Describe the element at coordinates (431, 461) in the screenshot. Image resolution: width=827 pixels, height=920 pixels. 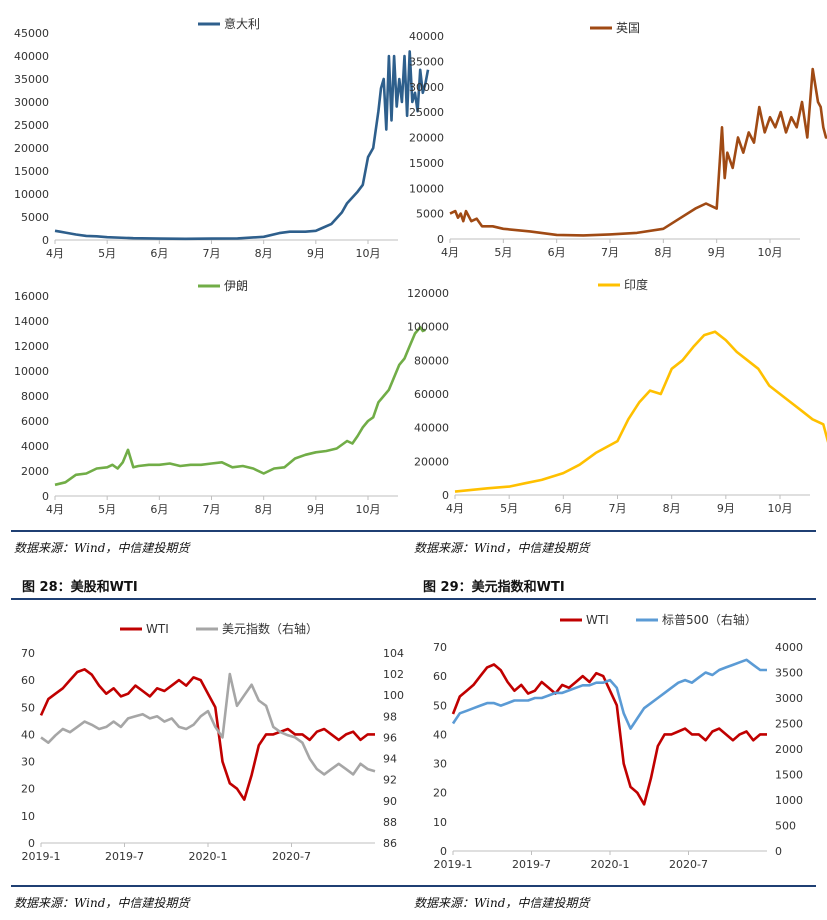
I see `y-tick-label: 20000` at that location.